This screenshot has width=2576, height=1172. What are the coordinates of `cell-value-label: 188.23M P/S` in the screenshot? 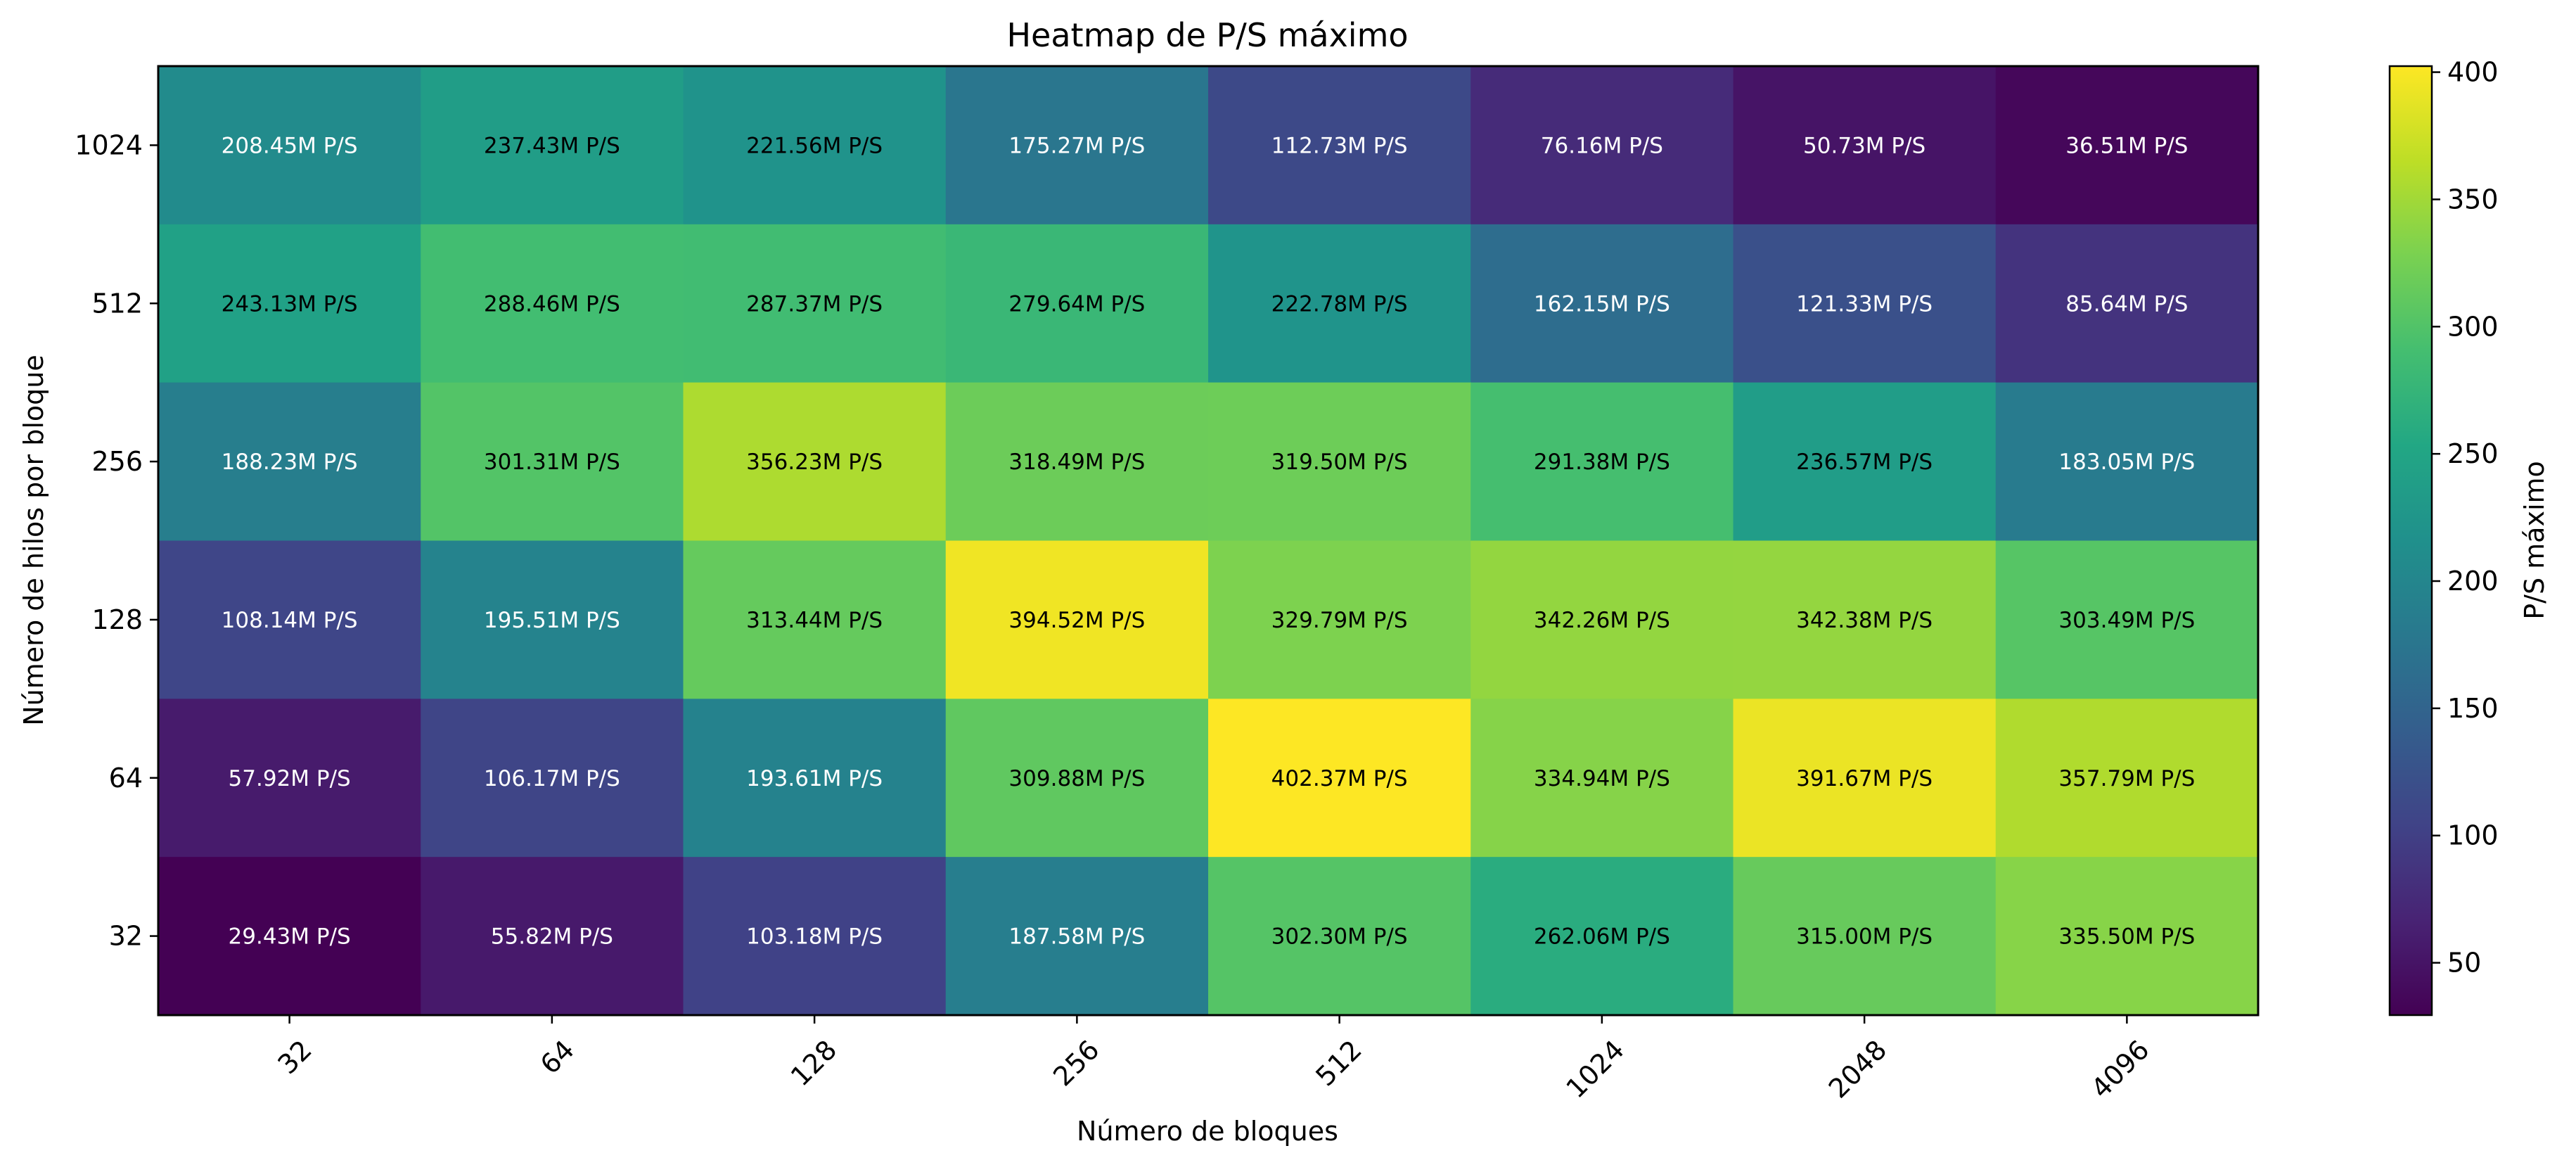 It's located at (290, 462).